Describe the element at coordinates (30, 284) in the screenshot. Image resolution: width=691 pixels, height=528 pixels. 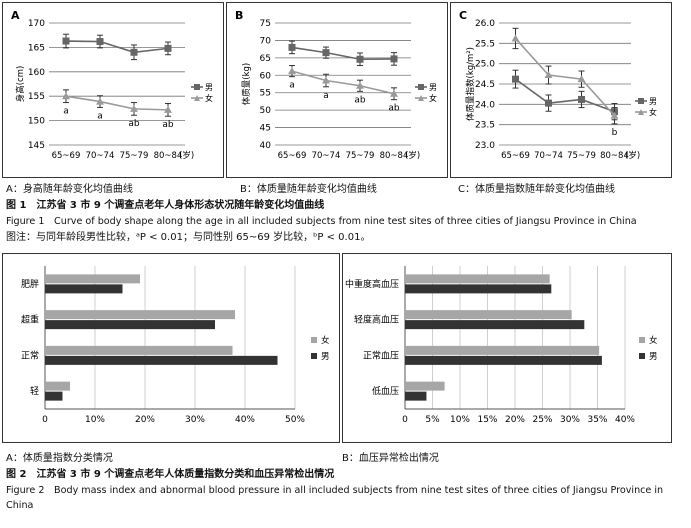
I see `category-label: 肥胖` at that location.